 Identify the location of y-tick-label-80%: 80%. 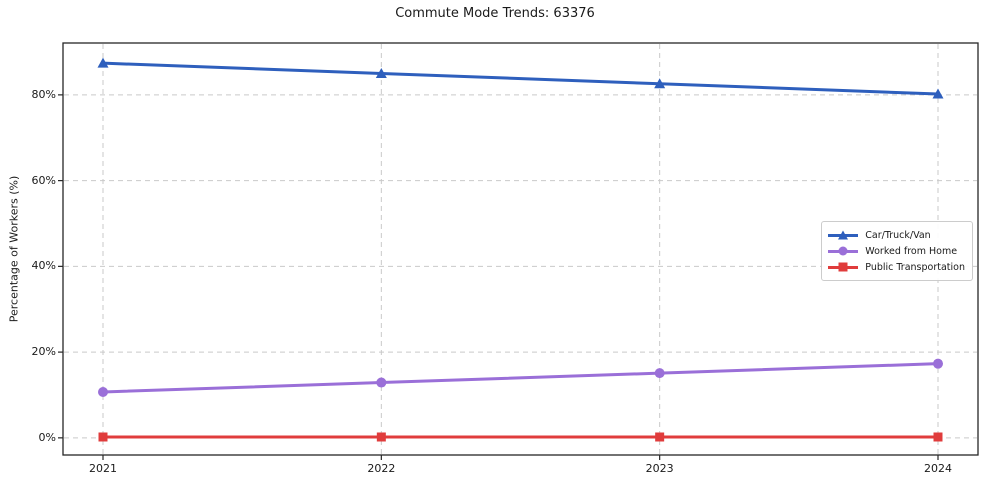
(43, 94).